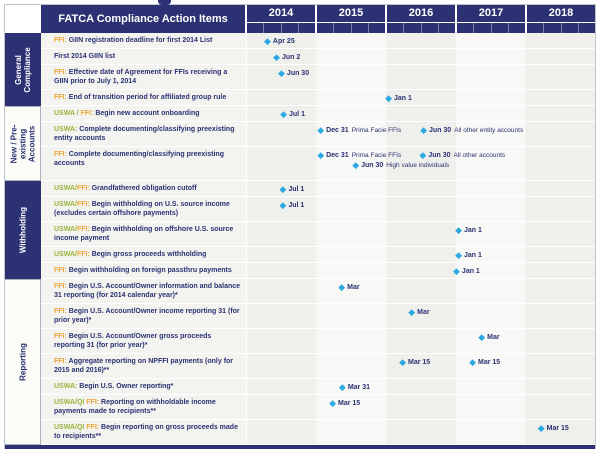 The height and width of the screenshot is (449, 600). Describe the element at coordinates (492, 13) in the screenshot. I see `year-label-2017: 2017` at that location.